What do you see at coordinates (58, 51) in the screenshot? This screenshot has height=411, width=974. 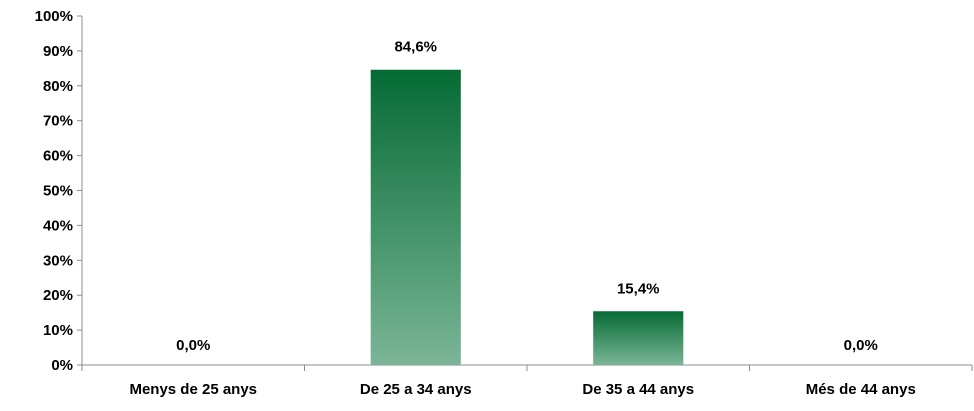 I see `y-tick-label: 90%` at bounding box center [58, 51].